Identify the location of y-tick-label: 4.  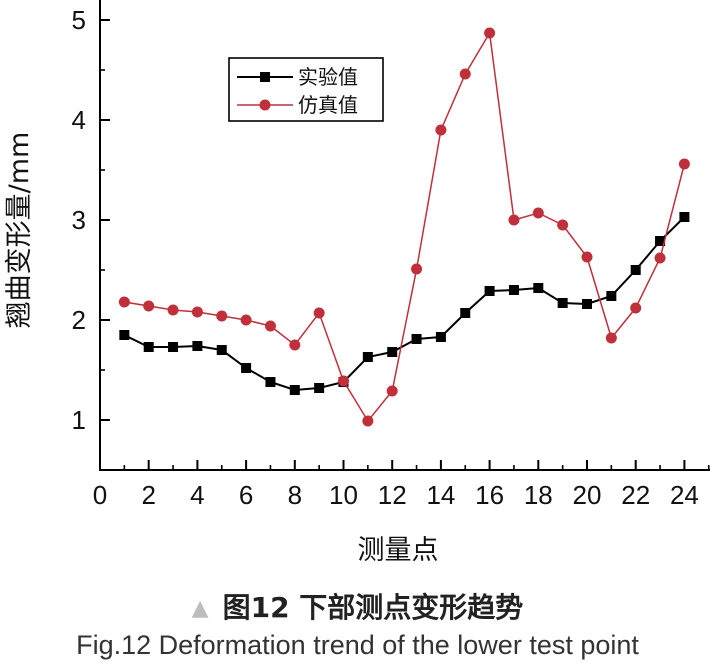
(79, 120).